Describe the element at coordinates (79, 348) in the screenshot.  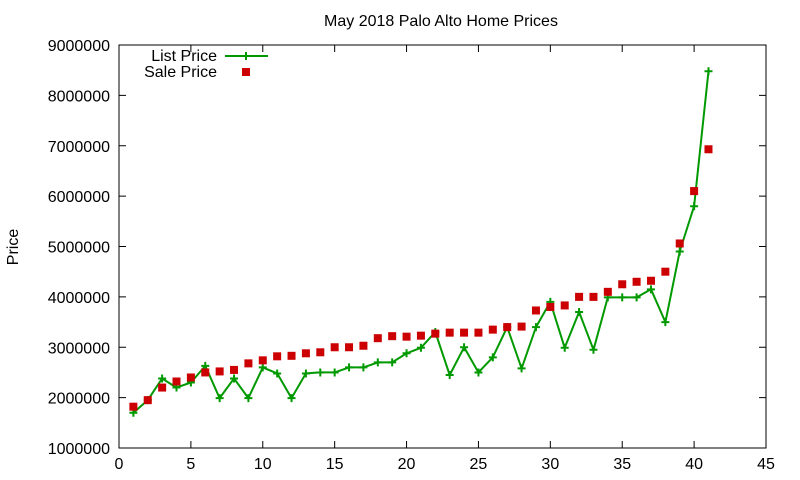
I see `y-tick-label: 3000000` at that location.